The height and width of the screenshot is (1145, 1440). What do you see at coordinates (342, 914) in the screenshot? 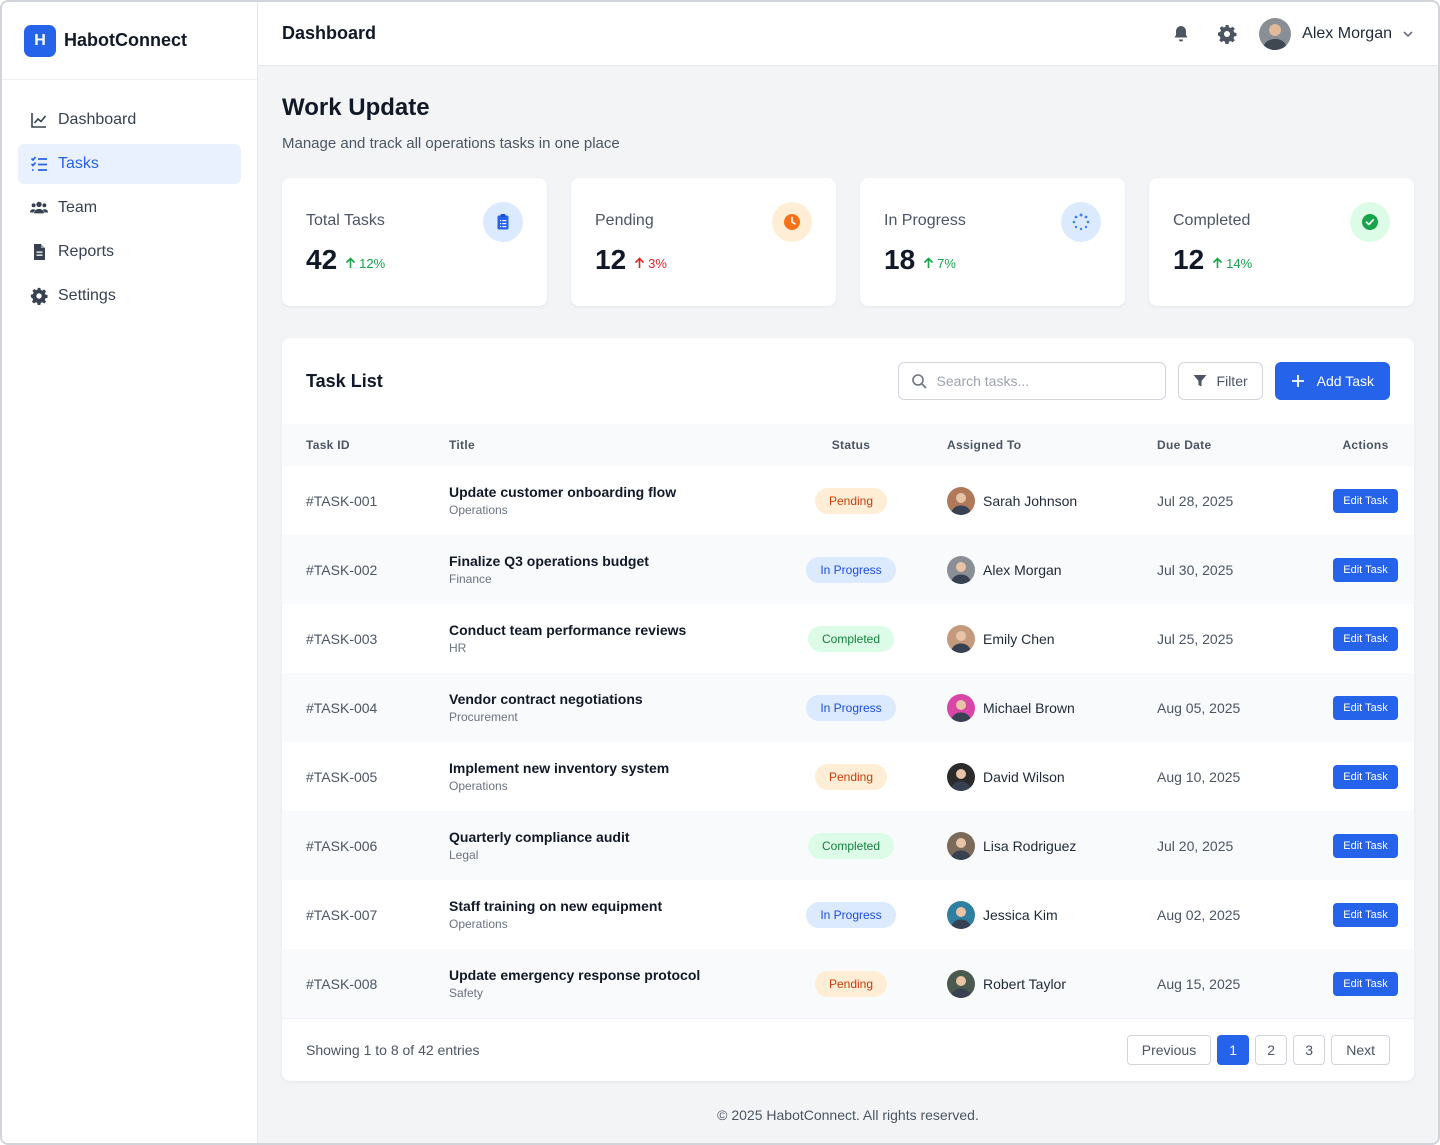
I see `task-id: #TASK-007` at bounding box center [342, 914].